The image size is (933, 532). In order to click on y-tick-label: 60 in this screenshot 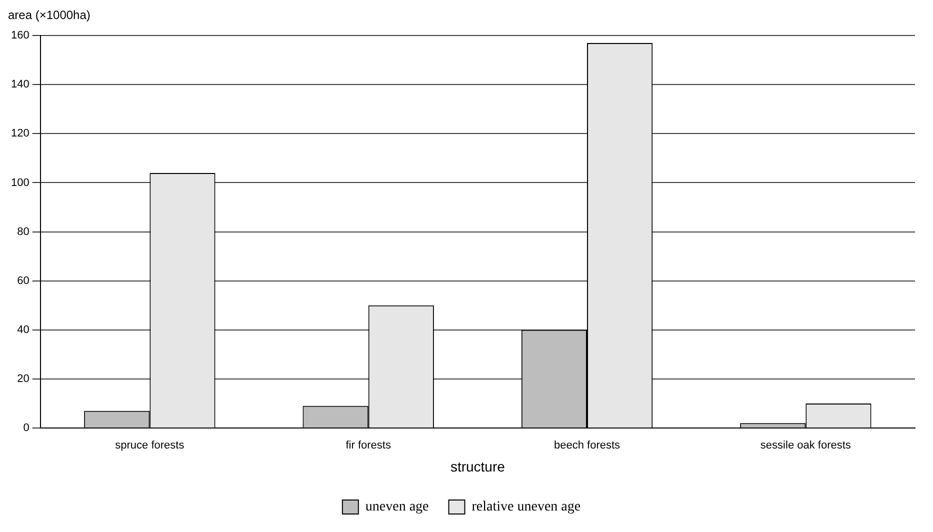, I will do `click(23, 280)`.